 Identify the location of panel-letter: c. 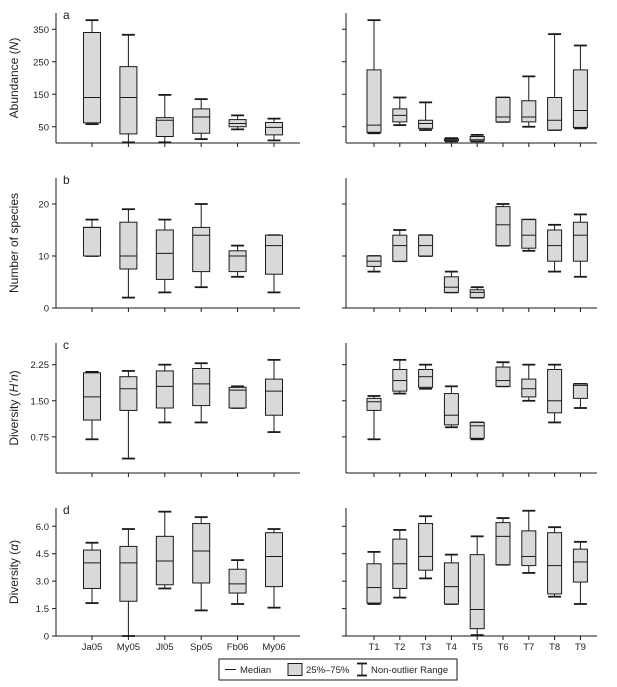
(66, 345).